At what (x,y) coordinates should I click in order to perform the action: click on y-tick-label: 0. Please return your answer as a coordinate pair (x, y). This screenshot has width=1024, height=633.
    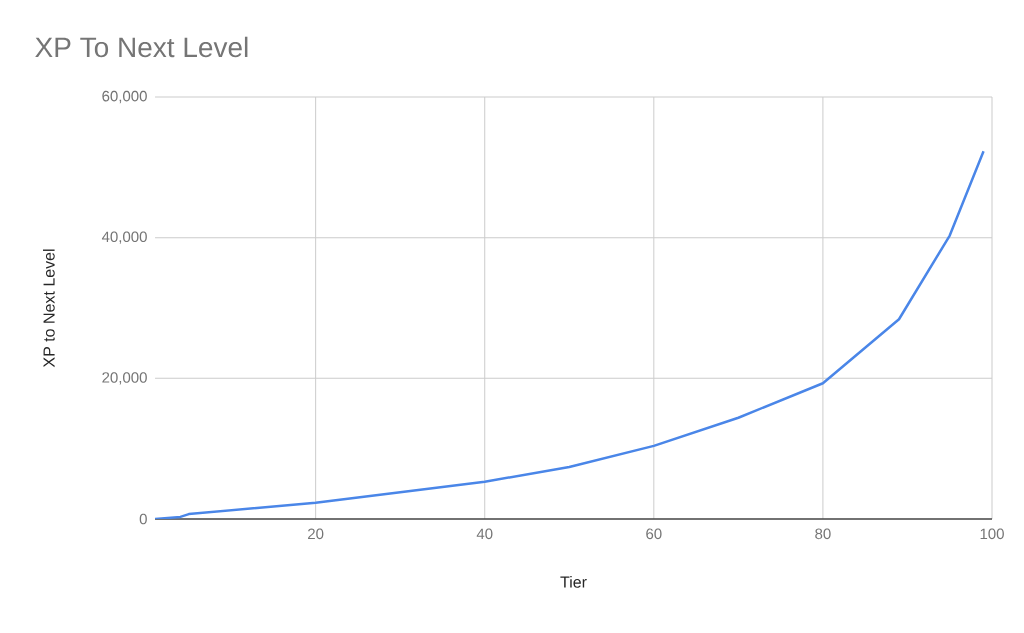
    Looking at the image, I should click on (143, 519).